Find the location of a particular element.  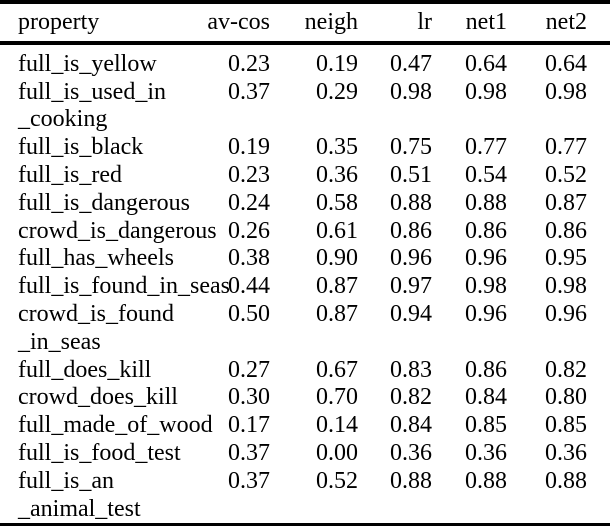

property-cell: full_is_dangerous is located at coordinates (98, 204).